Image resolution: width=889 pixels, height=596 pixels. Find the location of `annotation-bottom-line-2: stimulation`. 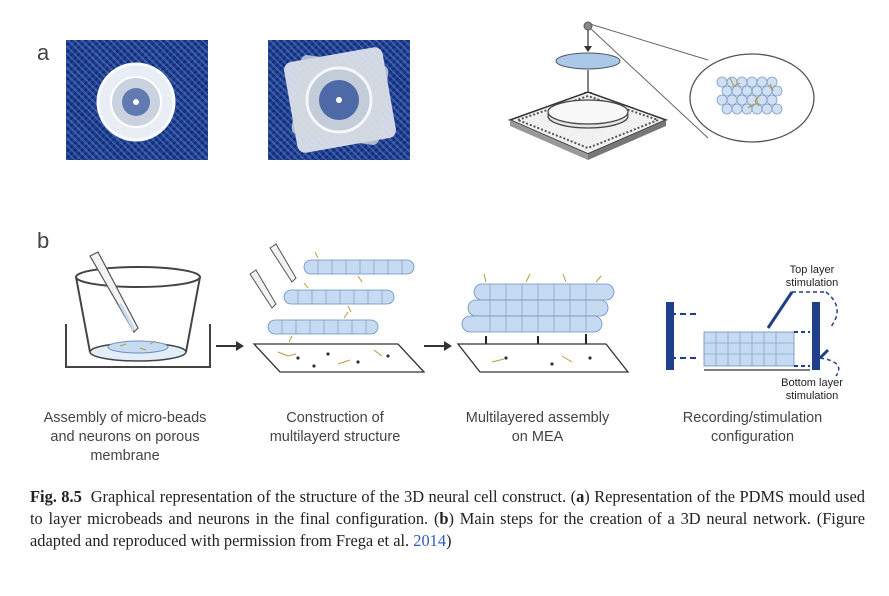

annotation-bottom-line-2: stimulation is located at coordinates (812, 396).